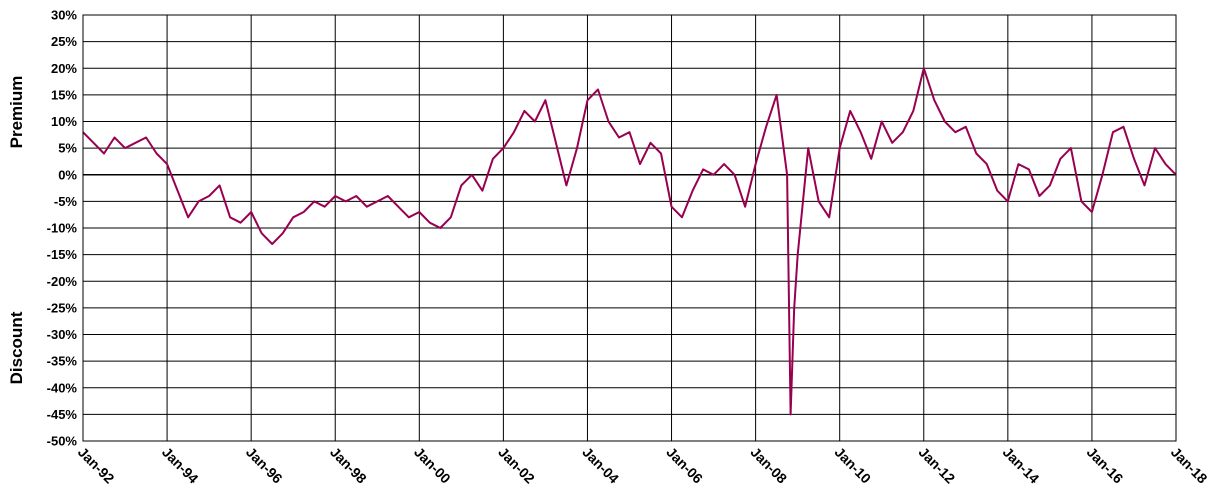 This screenshot has height=501, width=1230. Describe the element at coordinates (62, 414) in the screenshot. I see `y-tick-label: -45%` at that location.